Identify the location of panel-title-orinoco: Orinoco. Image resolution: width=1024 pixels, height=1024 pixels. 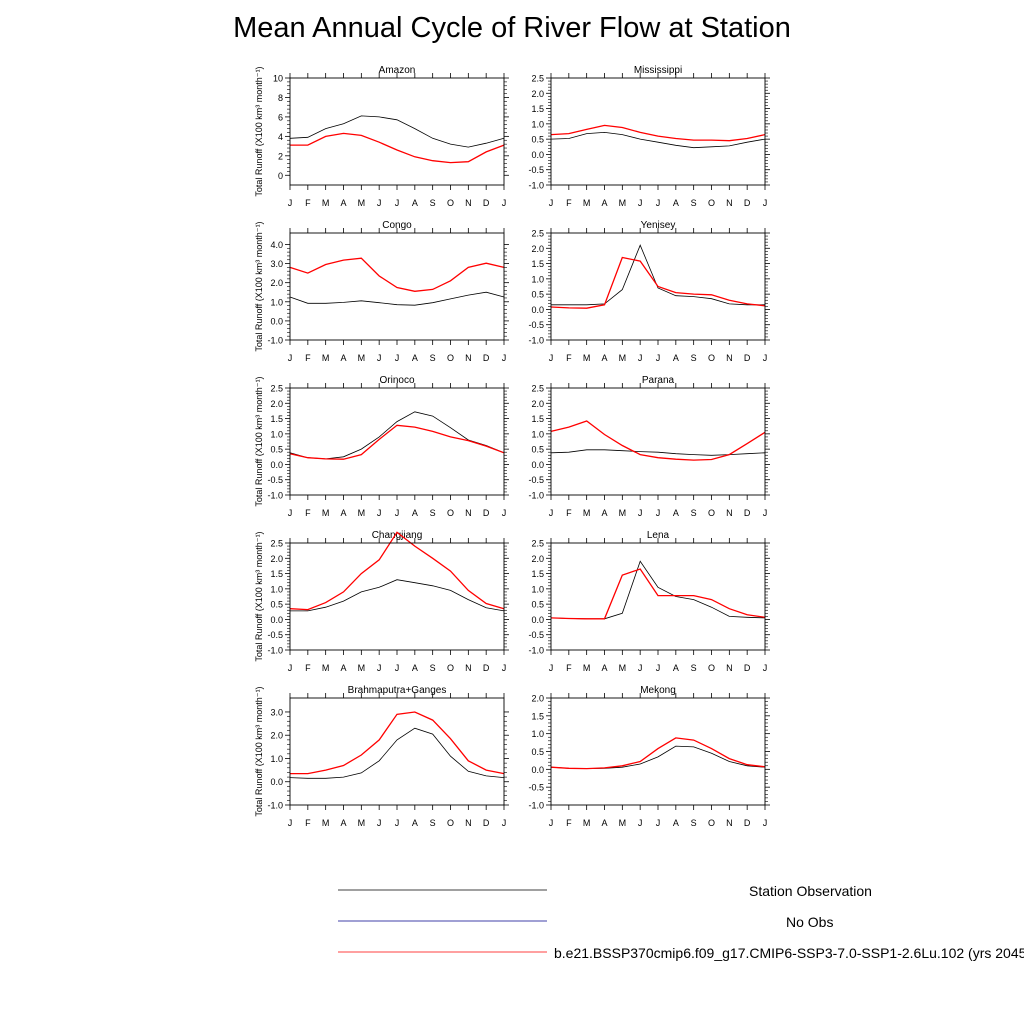
(396, 380).